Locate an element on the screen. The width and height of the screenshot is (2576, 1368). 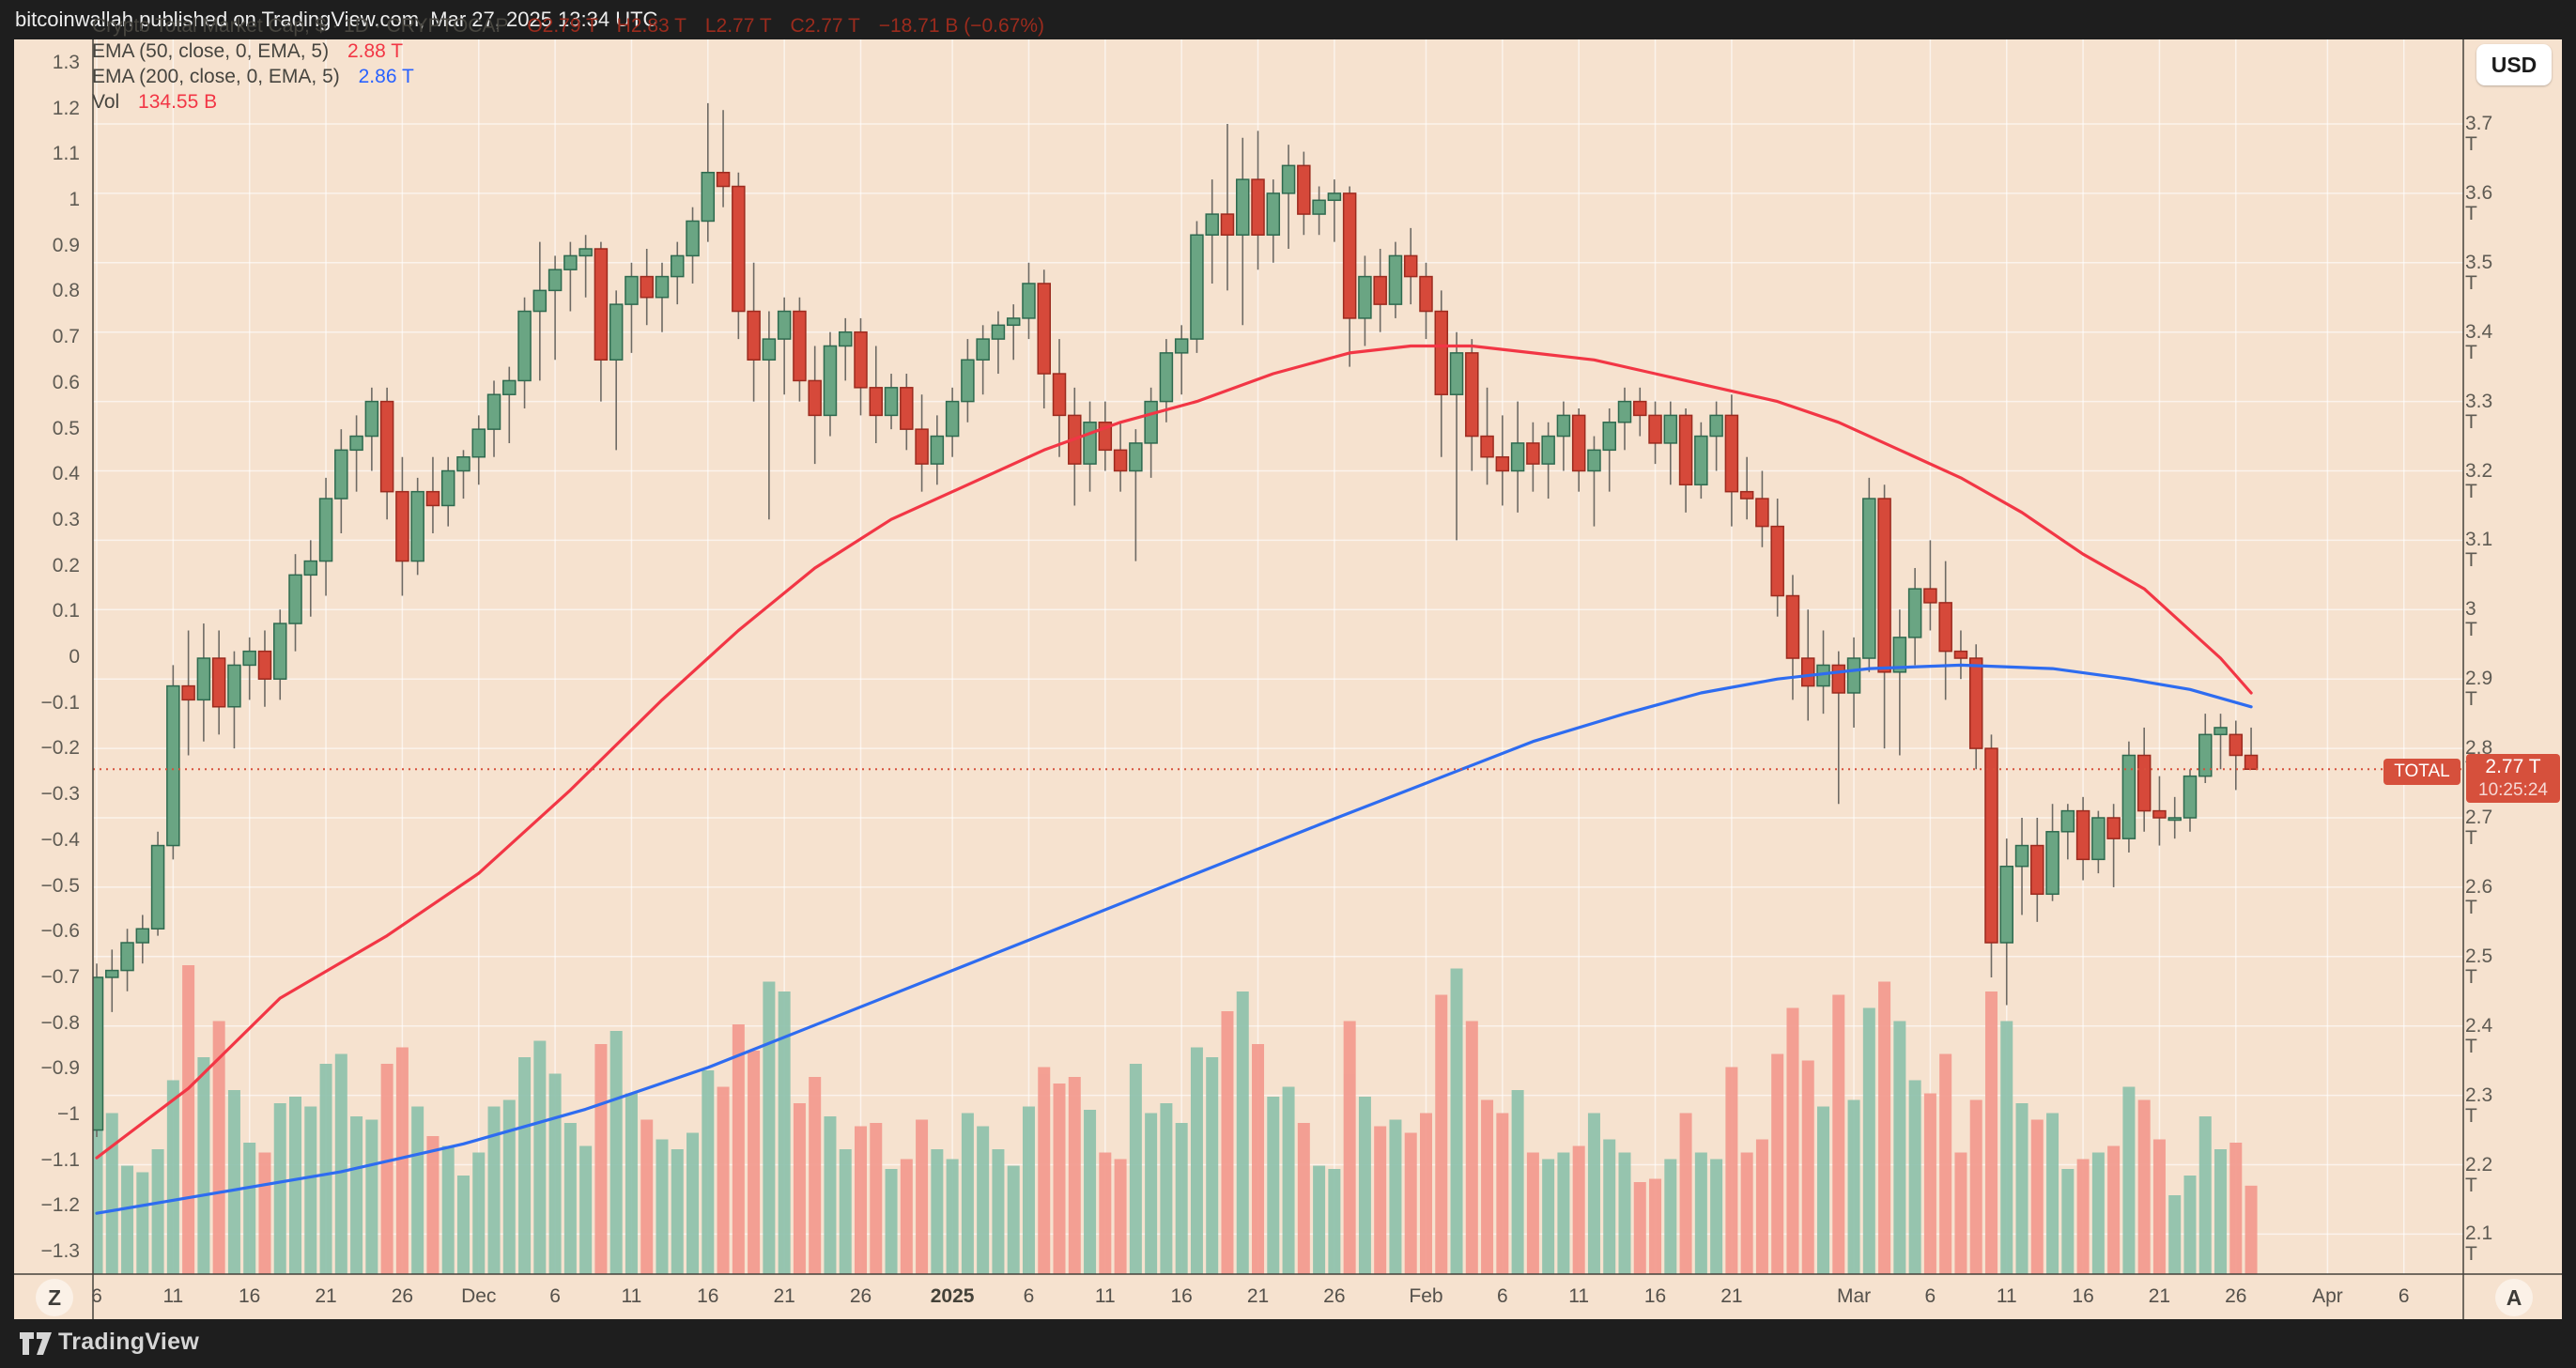
left-axis-tick-label: 0.1 is located at coordinates (66, 612).